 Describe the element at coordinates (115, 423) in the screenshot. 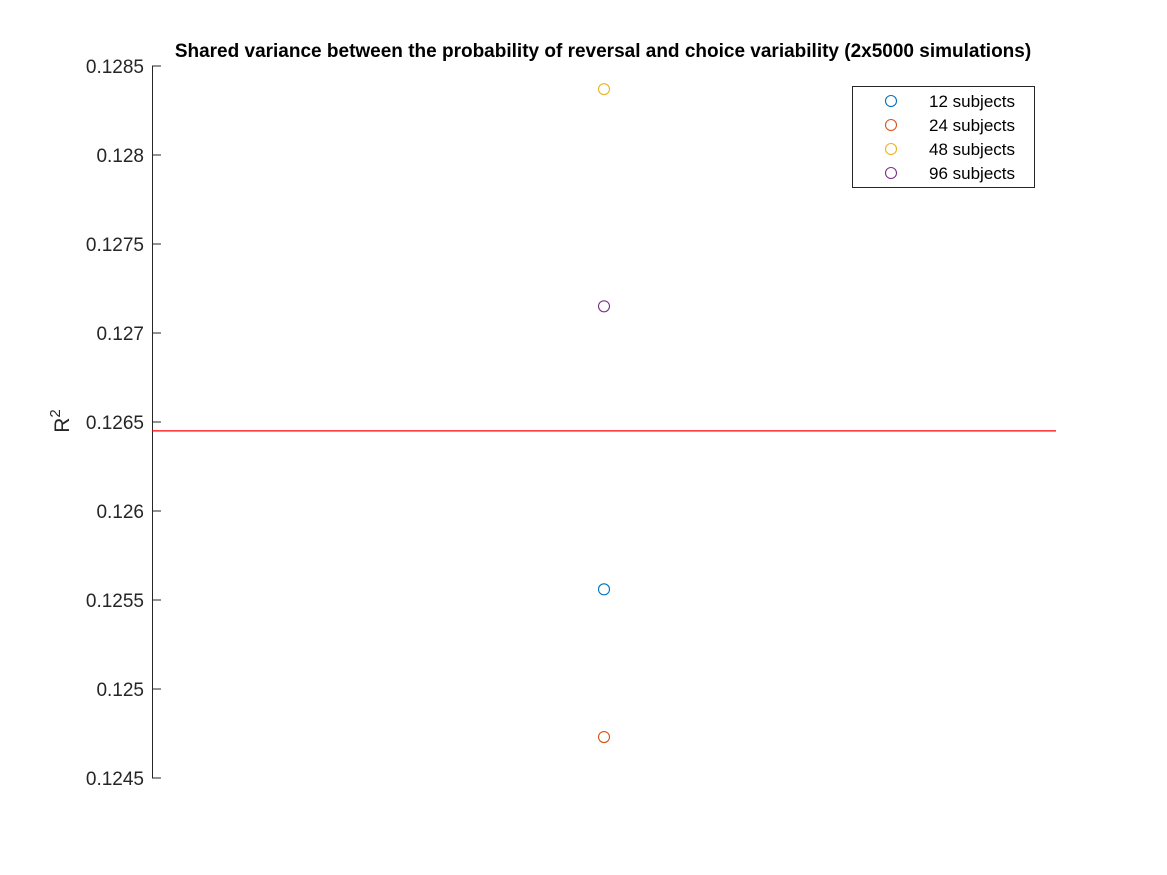

I see `y-tick-label: 0.1265` at that location.